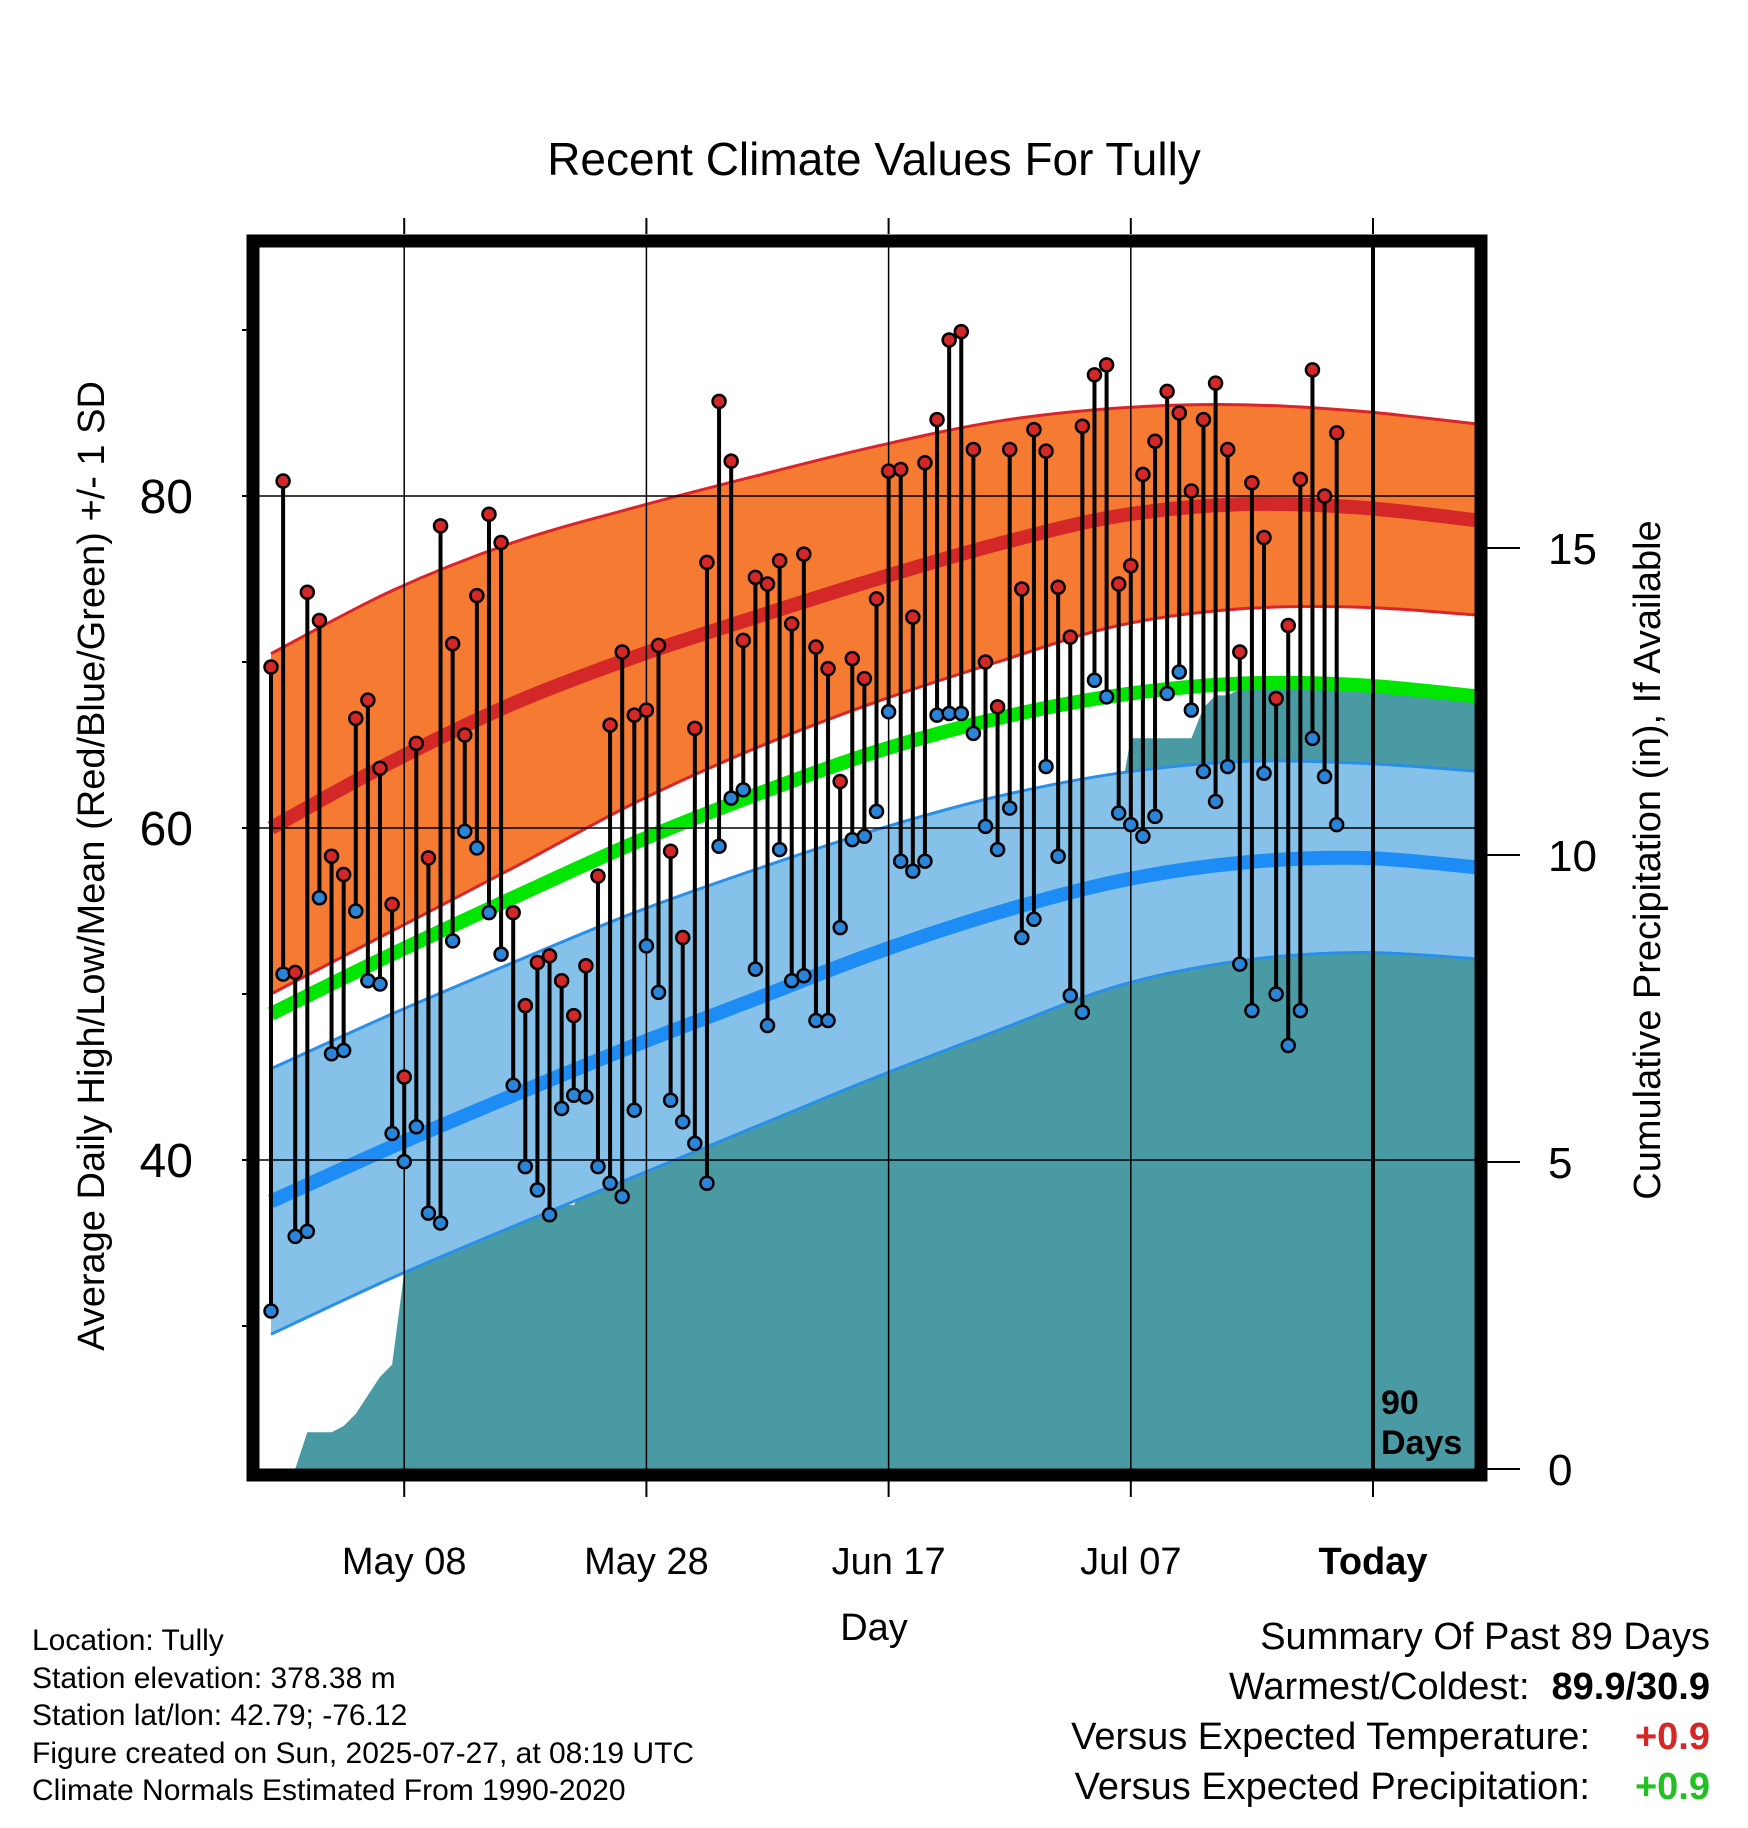 This screenshot has height=1828, width=1748. I want to click on x-tick-label: May 08, so click(404, 1562).